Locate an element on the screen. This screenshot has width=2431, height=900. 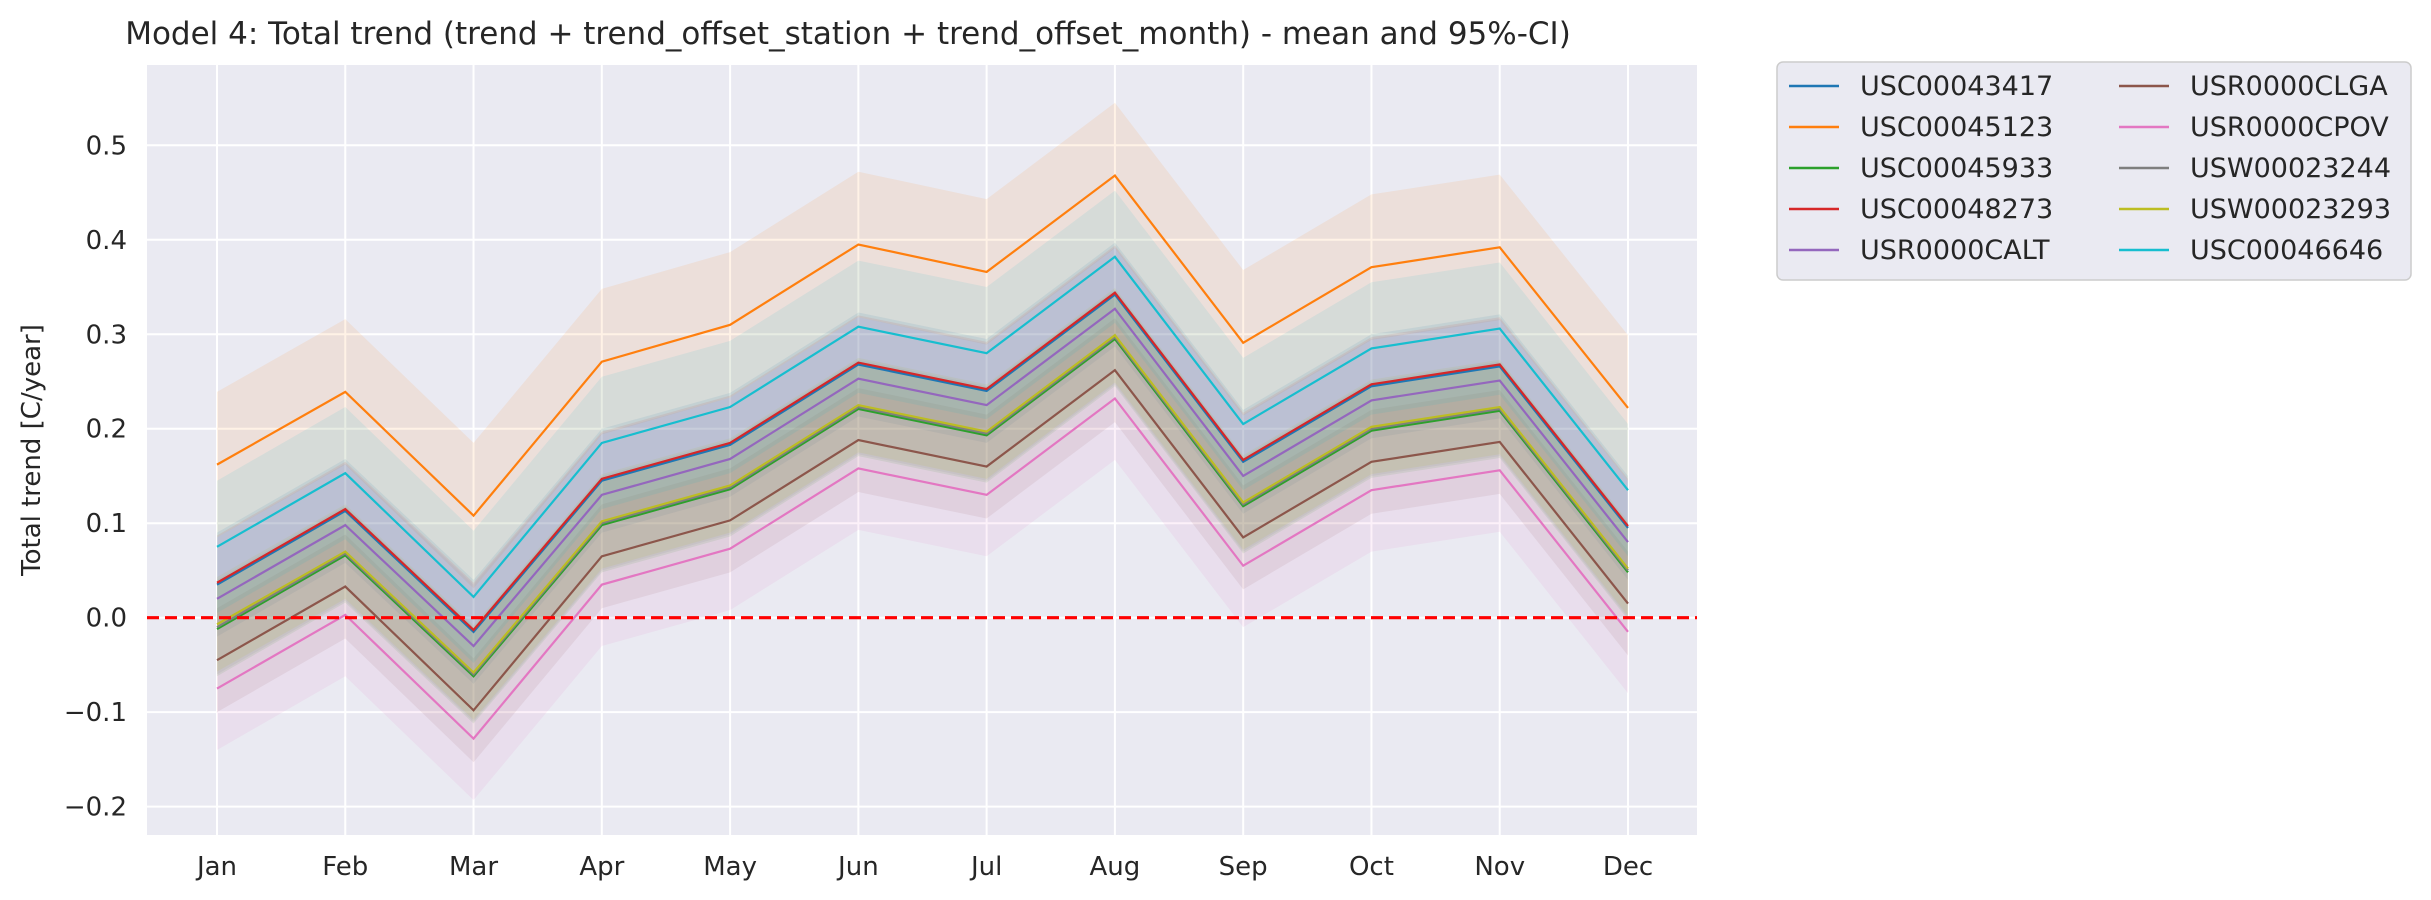
x-tick-label: Apr is located at coordinates (601, 867).